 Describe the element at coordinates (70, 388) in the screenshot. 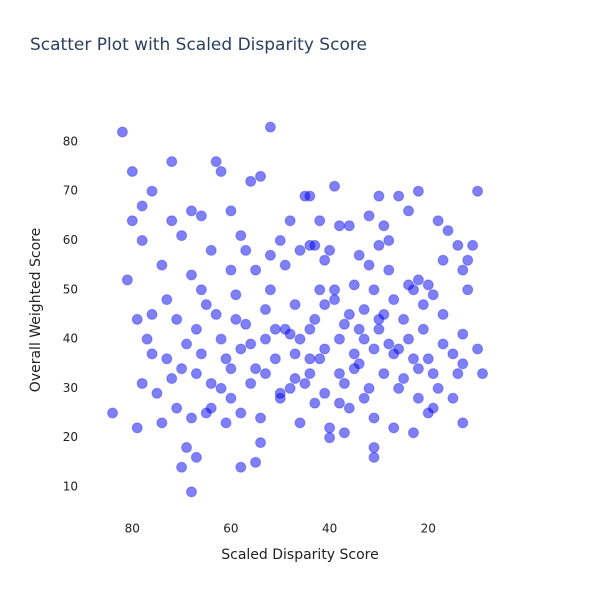

I see `y-tick-label: 30` at that location.